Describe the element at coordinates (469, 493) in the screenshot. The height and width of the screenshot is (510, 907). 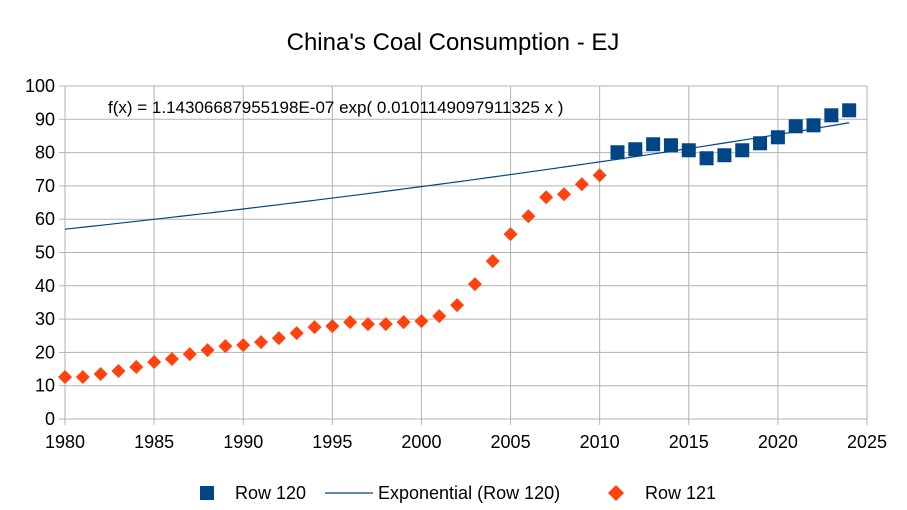
I see `legend-label-trendline: Exponential (Row 120)` at that location.